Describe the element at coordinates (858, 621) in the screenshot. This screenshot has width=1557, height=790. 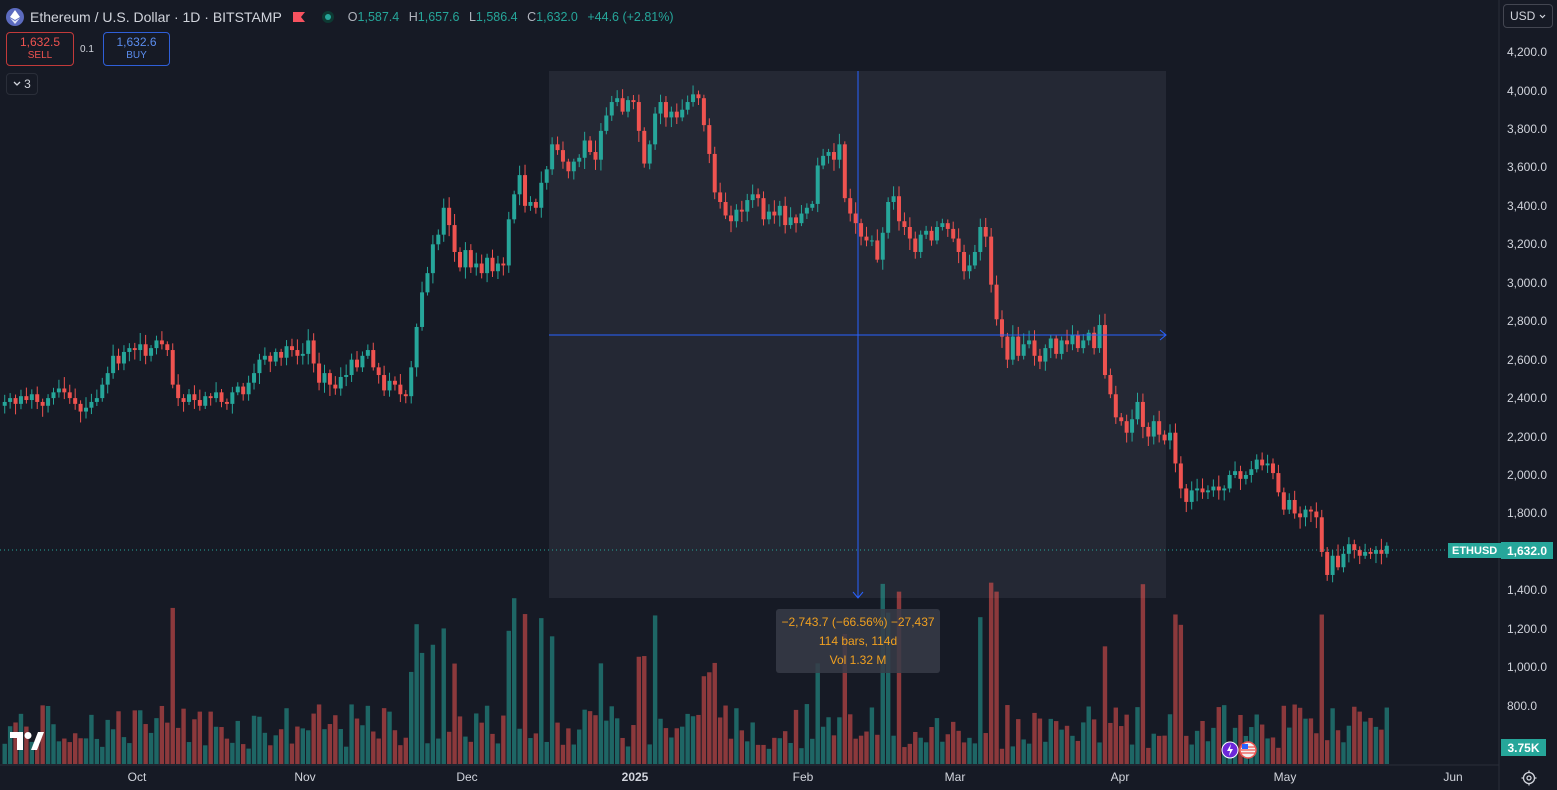
I see `measure-change: −2,743.7 (−66.56%) −27,437` at that location.